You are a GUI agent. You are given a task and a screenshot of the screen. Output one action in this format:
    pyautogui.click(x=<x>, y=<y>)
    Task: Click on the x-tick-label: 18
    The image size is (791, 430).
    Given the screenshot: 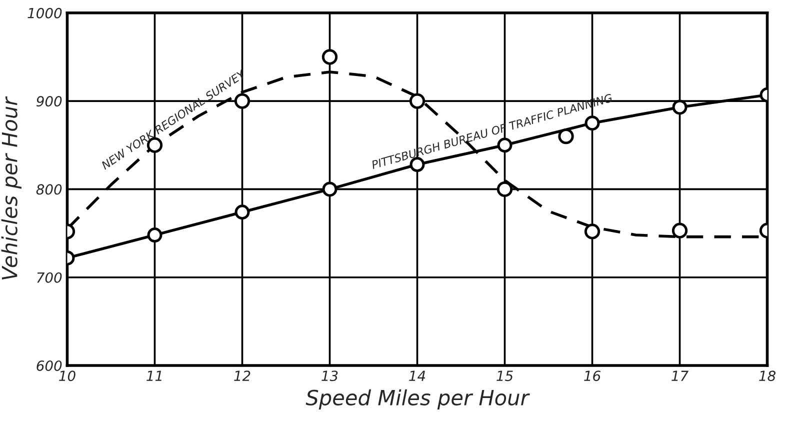 What is the action you would take?
    pyautogui.click(x=767, y=376)
    